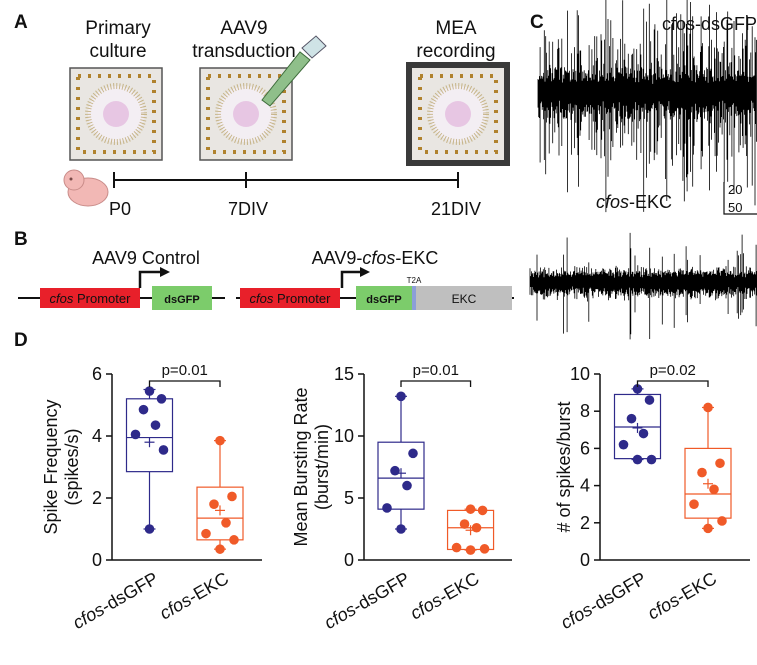 Image resolution: width=757 pixels, height=665 pixels. I want to click on step-1-line1: Primary, so click(118, 28).